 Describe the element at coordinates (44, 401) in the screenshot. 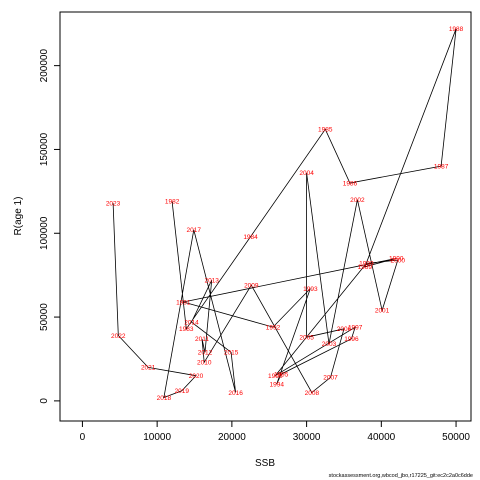

I see `y-tick-label: 0` at that location.